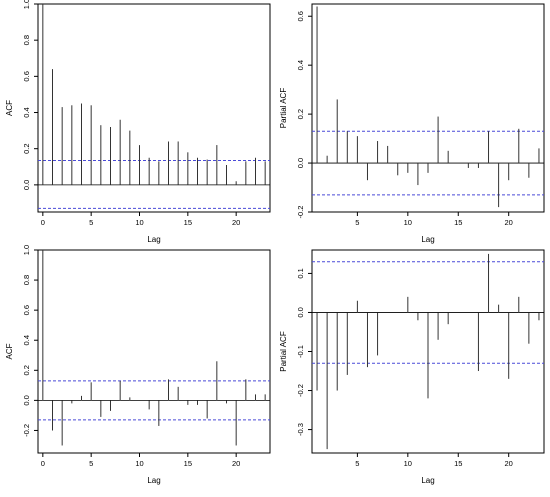  I want to click on y-tick-label: -0.1, so click(300, 351).